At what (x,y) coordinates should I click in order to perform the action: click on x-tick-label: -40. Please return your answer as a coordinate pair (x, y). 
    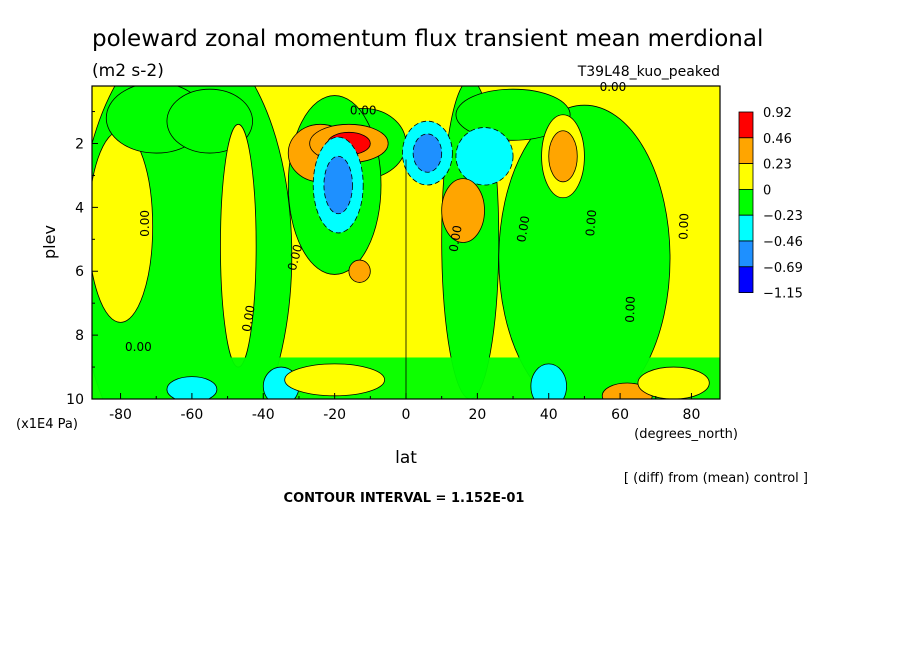
    Looking at the image, I should click on (263, 415).